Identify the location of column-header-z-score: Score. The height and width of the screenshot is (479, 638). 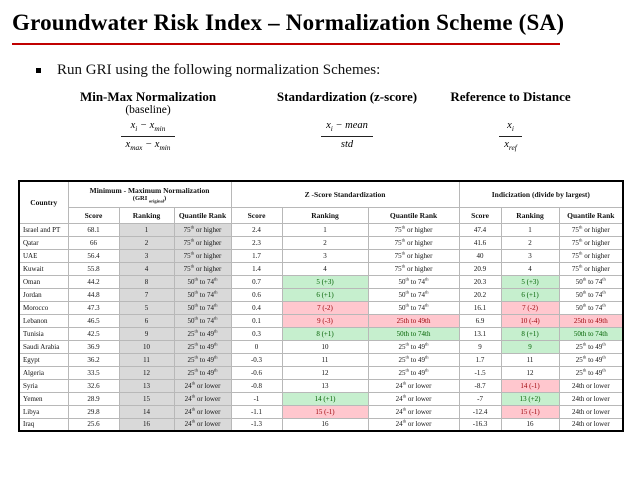
(256, 215).